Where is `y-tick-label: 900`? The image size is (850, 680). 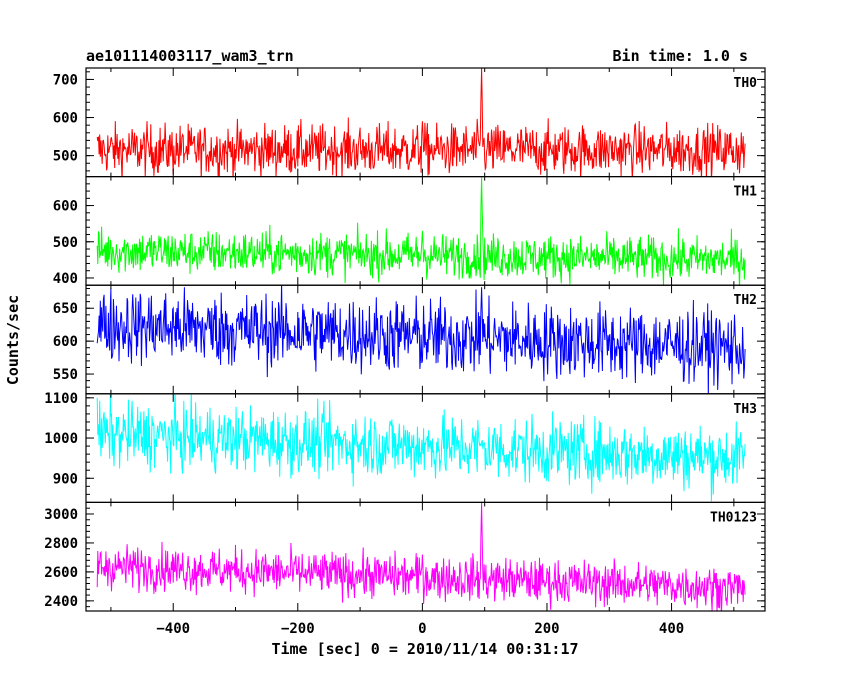 y-tick-label: 900 is located at coordinates (65, 479).